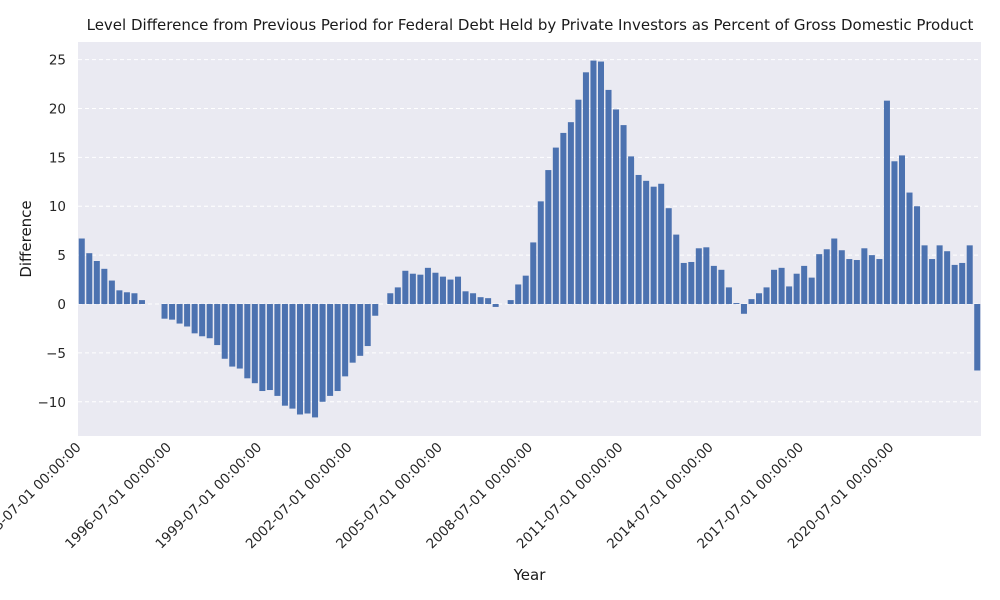  Describe the element at coordinates (56, 354) in the screenshot. I see `y-tick-label: −5` at that location.